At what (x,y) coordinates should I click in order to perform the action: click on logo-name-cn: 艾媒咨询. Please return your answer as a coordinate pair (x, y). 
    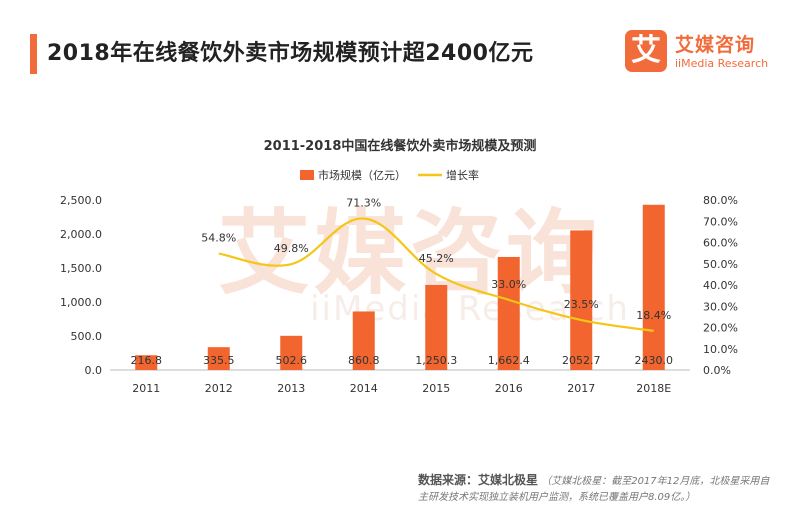
    Looking at the image, I should click on (715, 45).